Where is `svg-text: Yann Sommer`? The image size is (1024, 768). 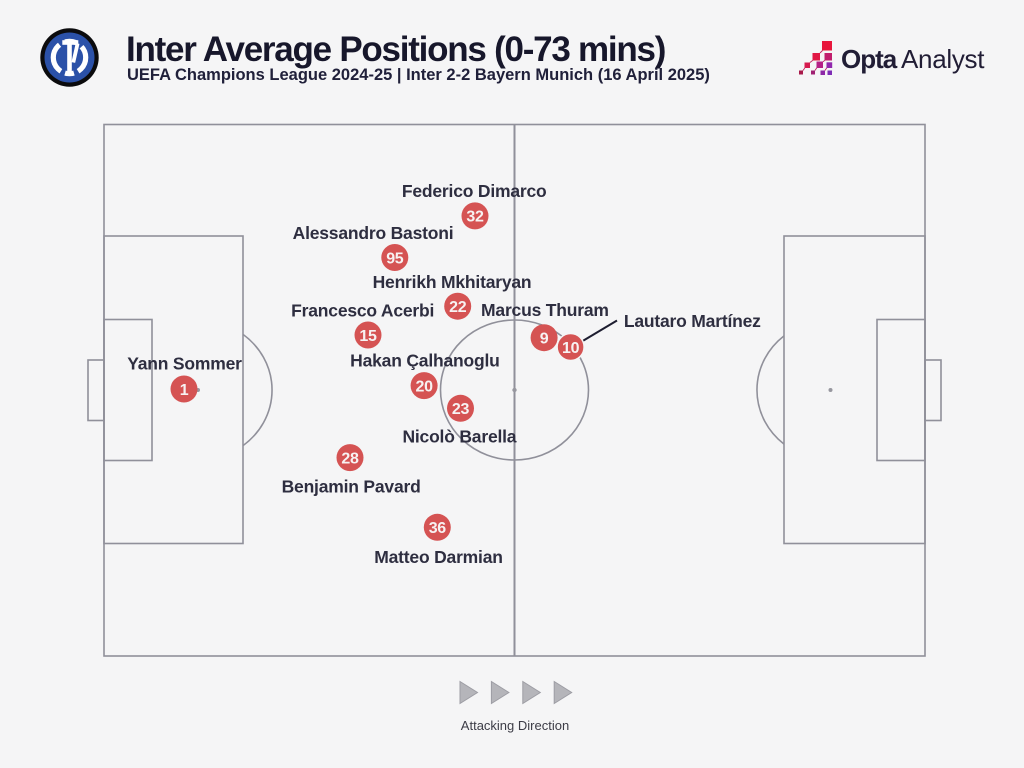 svg-text: Yann Sommer is located at coordinates (184, 364).